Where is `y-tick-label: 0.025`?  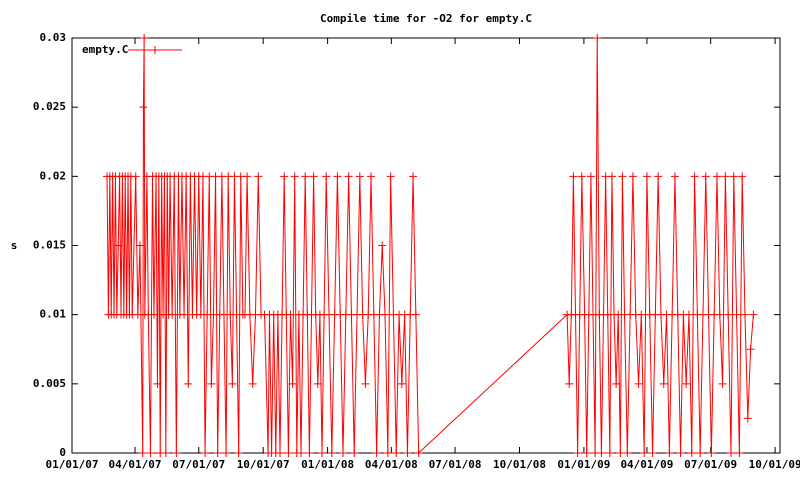 y-tick-label: 0.025 is located at coordinates (49, 106).